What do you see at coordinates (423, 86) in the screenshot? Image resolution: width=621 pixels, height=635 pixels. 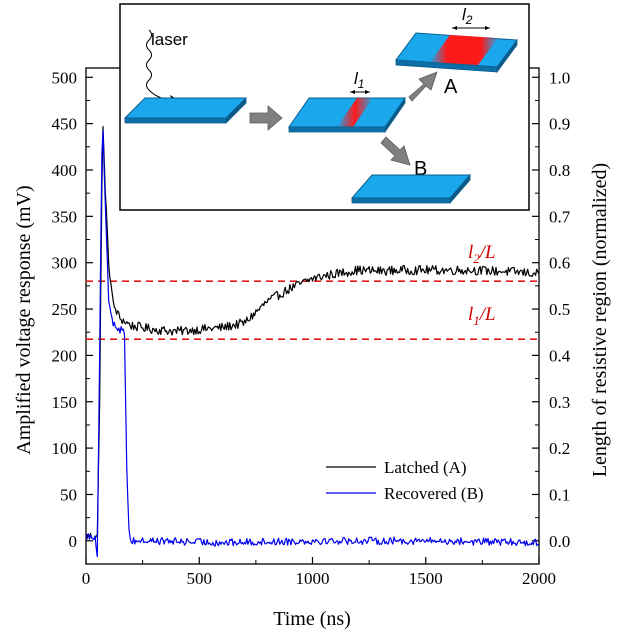 I see `arrow-to-a` at bounding box center [423, 86].